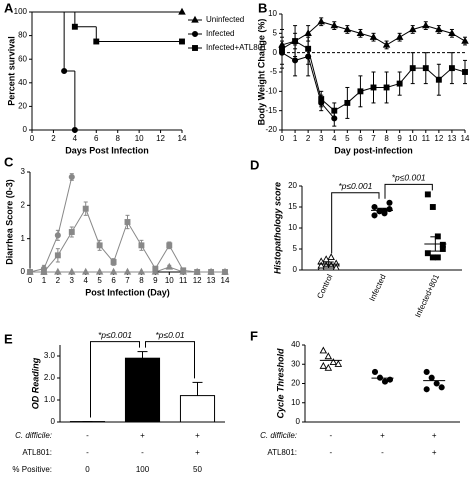 The width and height of the screenshot is (474, 481). I want to click on x-tick-label: 5, so click(347, 138).